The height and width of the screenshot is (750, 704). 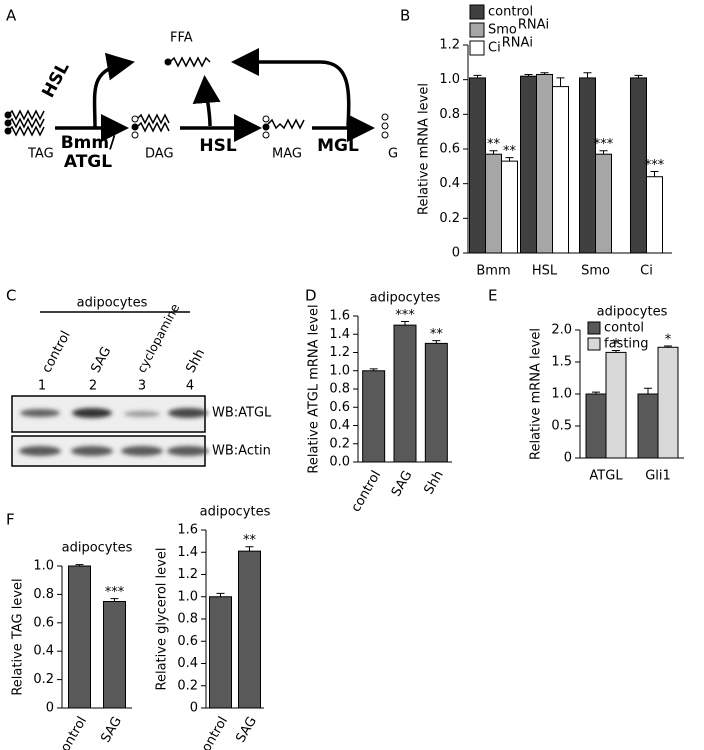 I want to click on panel-label: E, so click(x=492, y=296).